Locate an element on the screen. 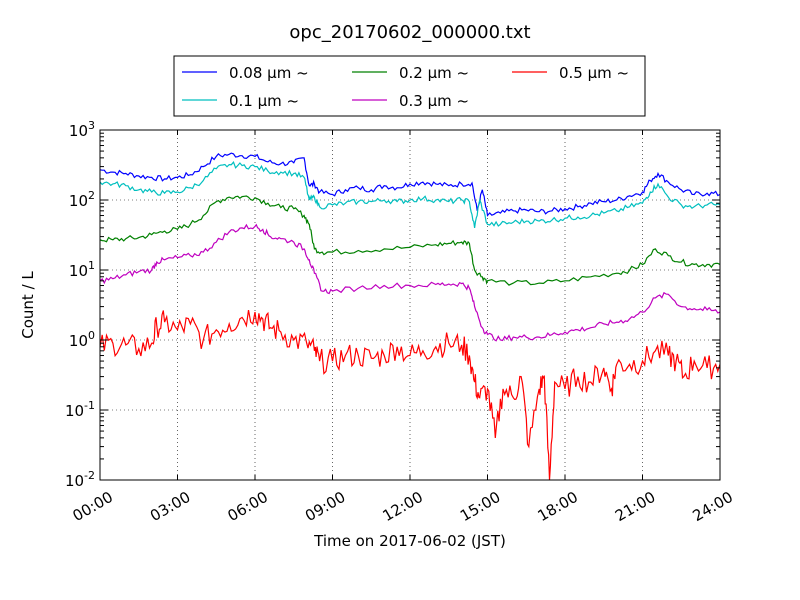  x-tick-label: 06:00 is located at coordinates (248, 506).